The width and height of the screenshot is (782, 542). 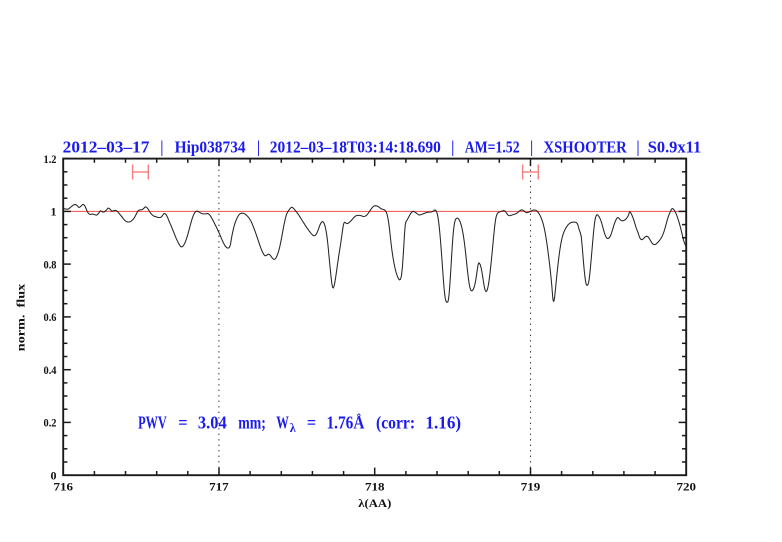 What do you see at coordinates (531, 486) in the screenshot?
I see `svg-text: 719` at bounding box center [531, 486].